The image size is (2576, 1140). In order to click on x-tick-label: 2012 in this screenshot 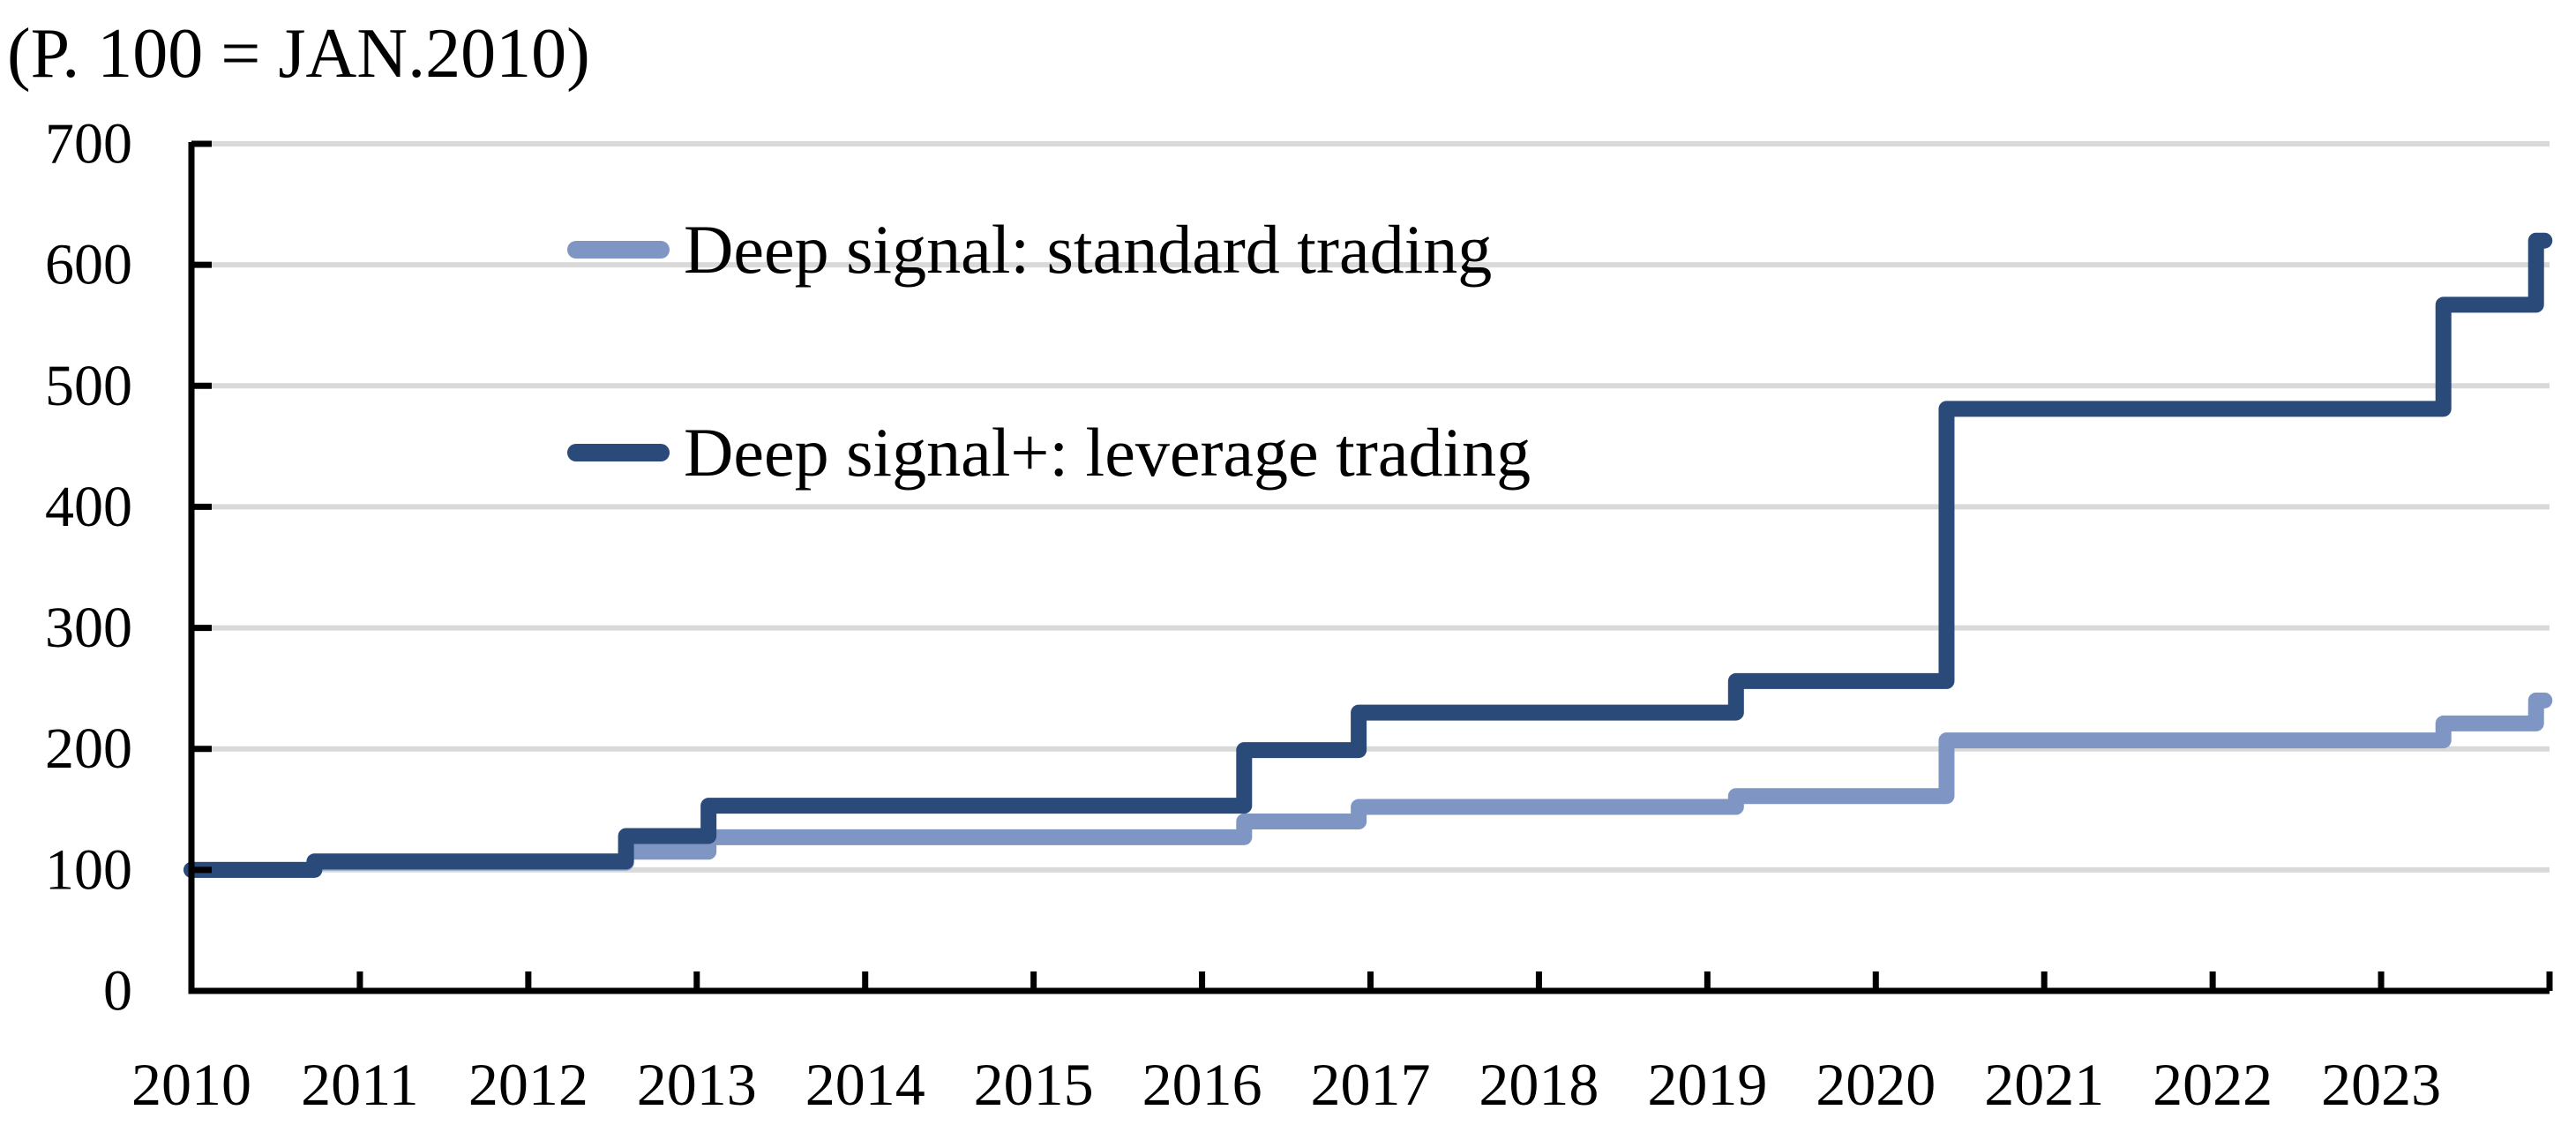, I will do `click(528, 1084)`.